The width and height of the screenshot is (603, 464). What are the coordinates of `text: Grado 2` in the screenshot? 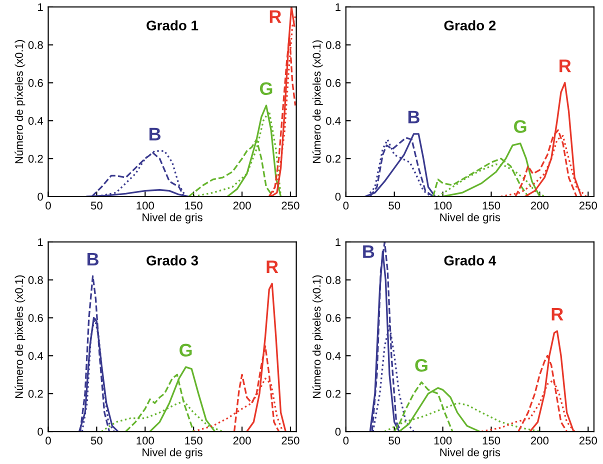 It's located at (470, 25).